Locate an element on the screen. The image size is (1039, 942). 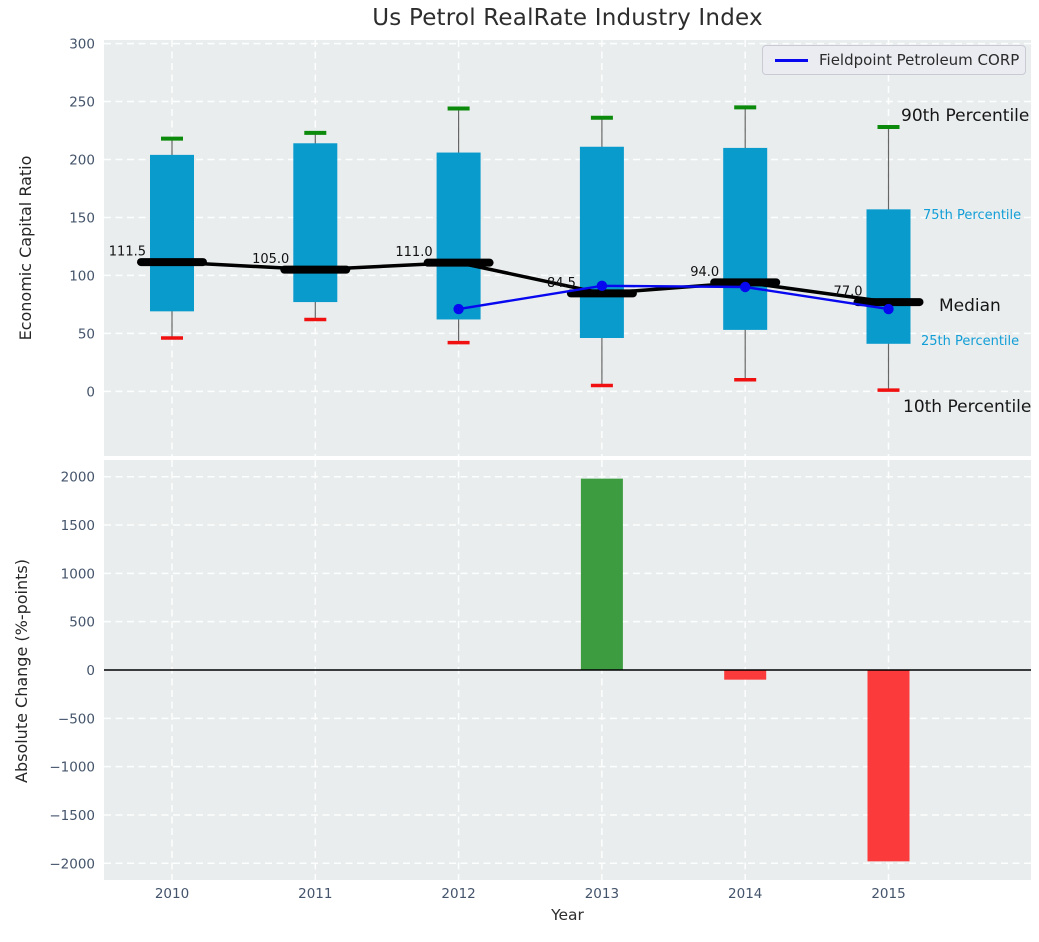
x-tick-label: 2012 is located at coordinates (458, 894).